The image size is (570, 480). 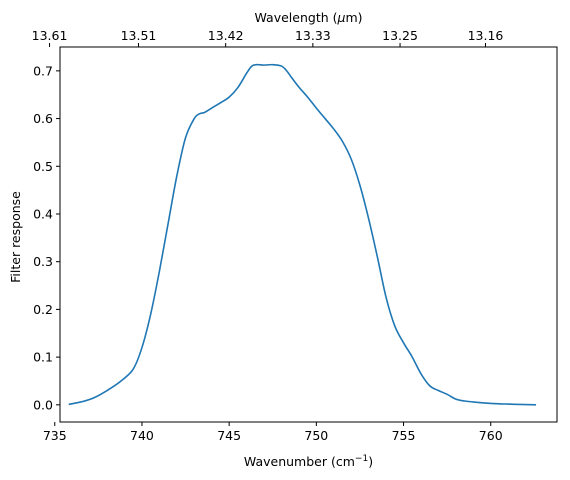 What do you see at coordinates (308, 461) in the screenshot?
I see `x-axis-label: Wavenumber (cm−1)` at bounding box center [308, 461].